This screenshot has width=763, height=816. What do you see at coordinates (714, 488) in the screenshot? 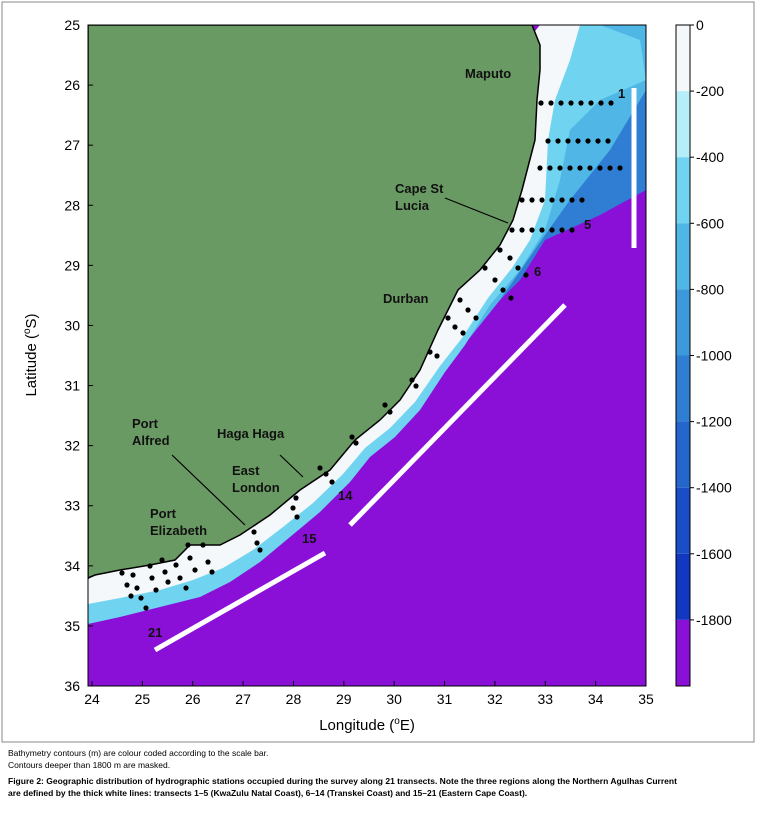
I see `colorbar-label: -1400` at bounding box center [714, 488].